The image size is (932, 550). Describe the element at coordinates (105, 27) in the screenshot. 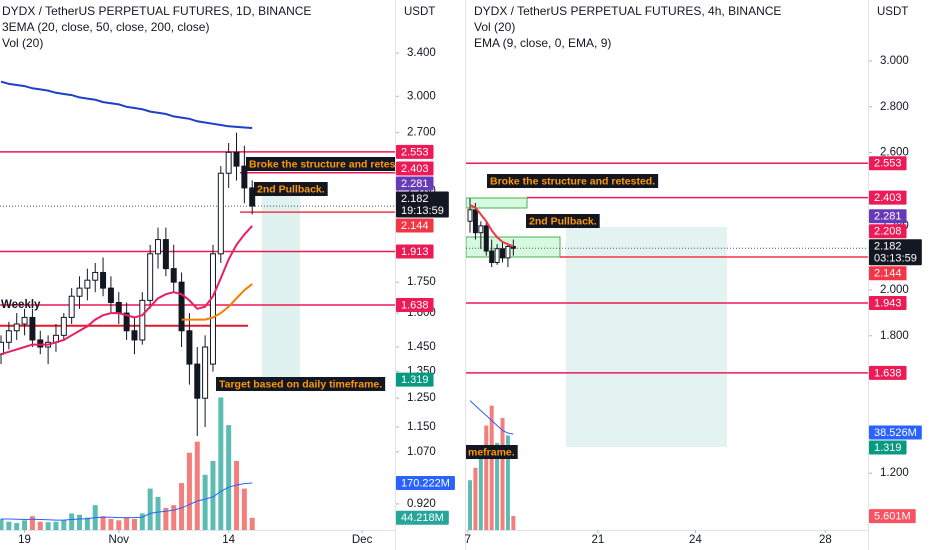

I see `chart-header: 3EMA (20, close, 50, close, 200, close)` at that location.